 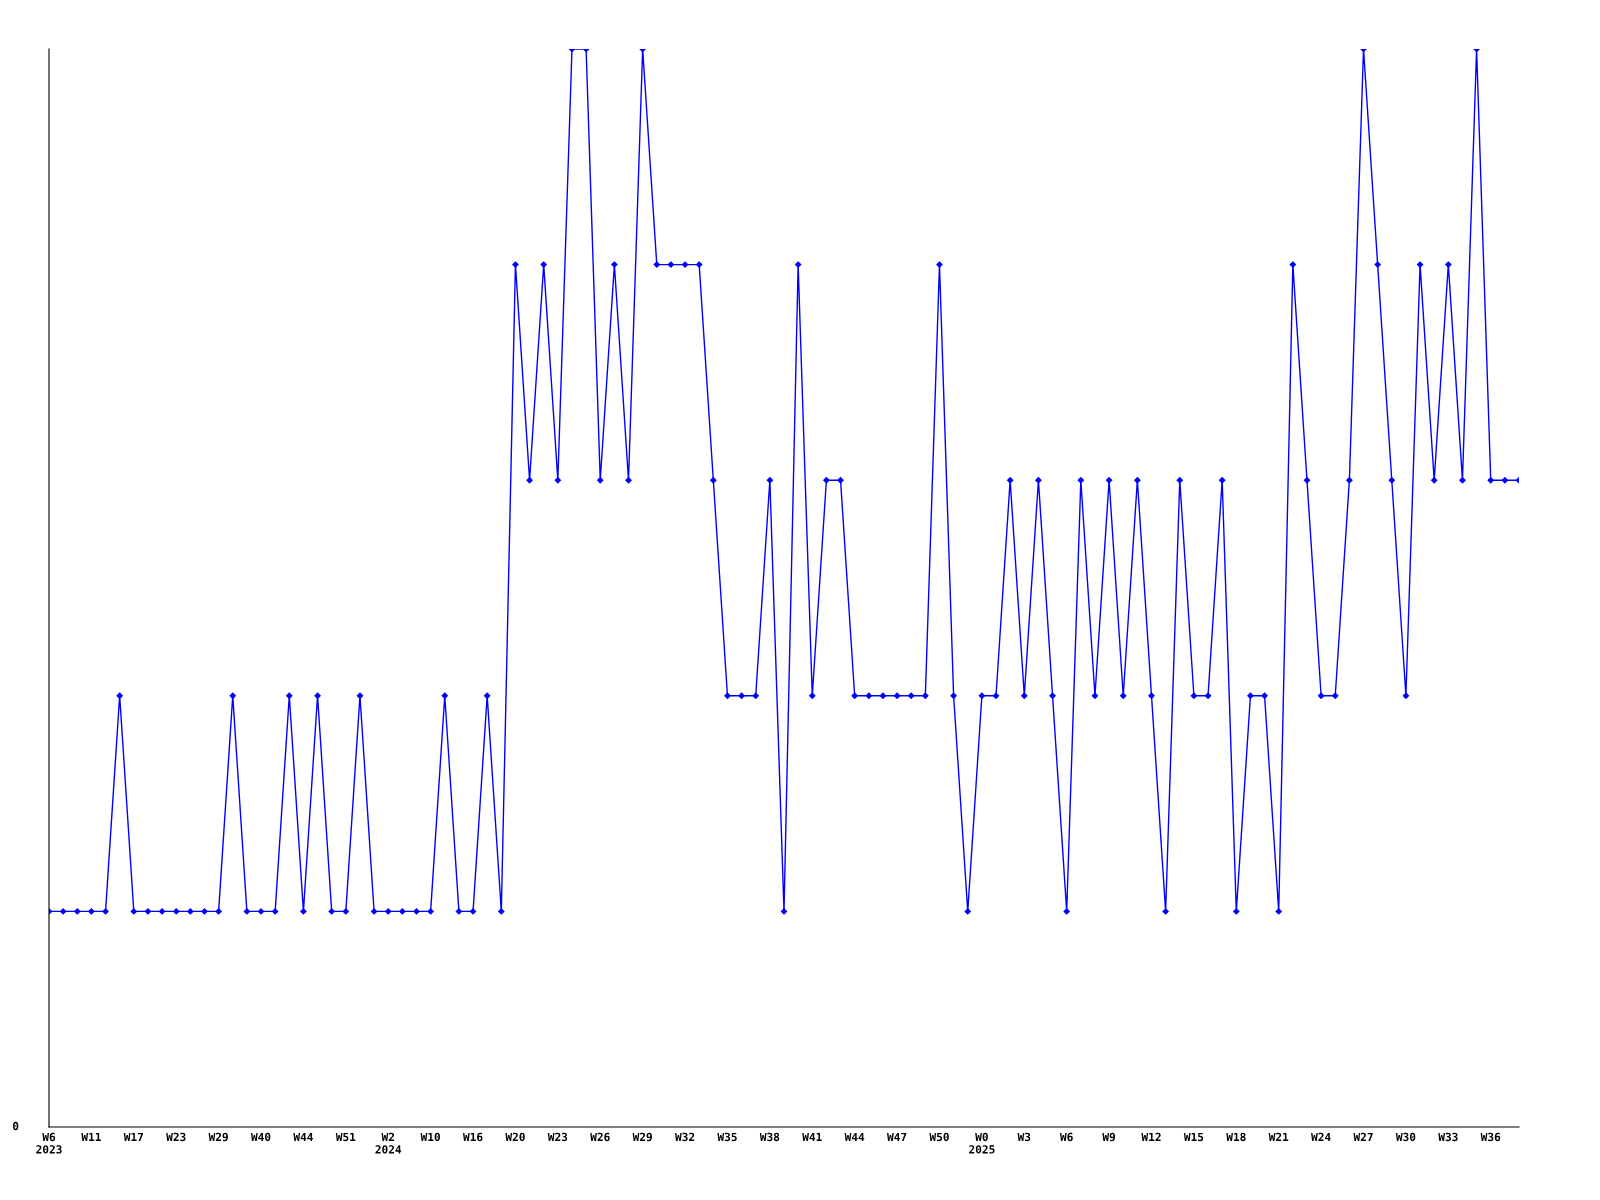 What do you see at coordinates (91, 1136) in the screenshot?
I see `x-tick-label: W11` at bounding box center [91, 1136].